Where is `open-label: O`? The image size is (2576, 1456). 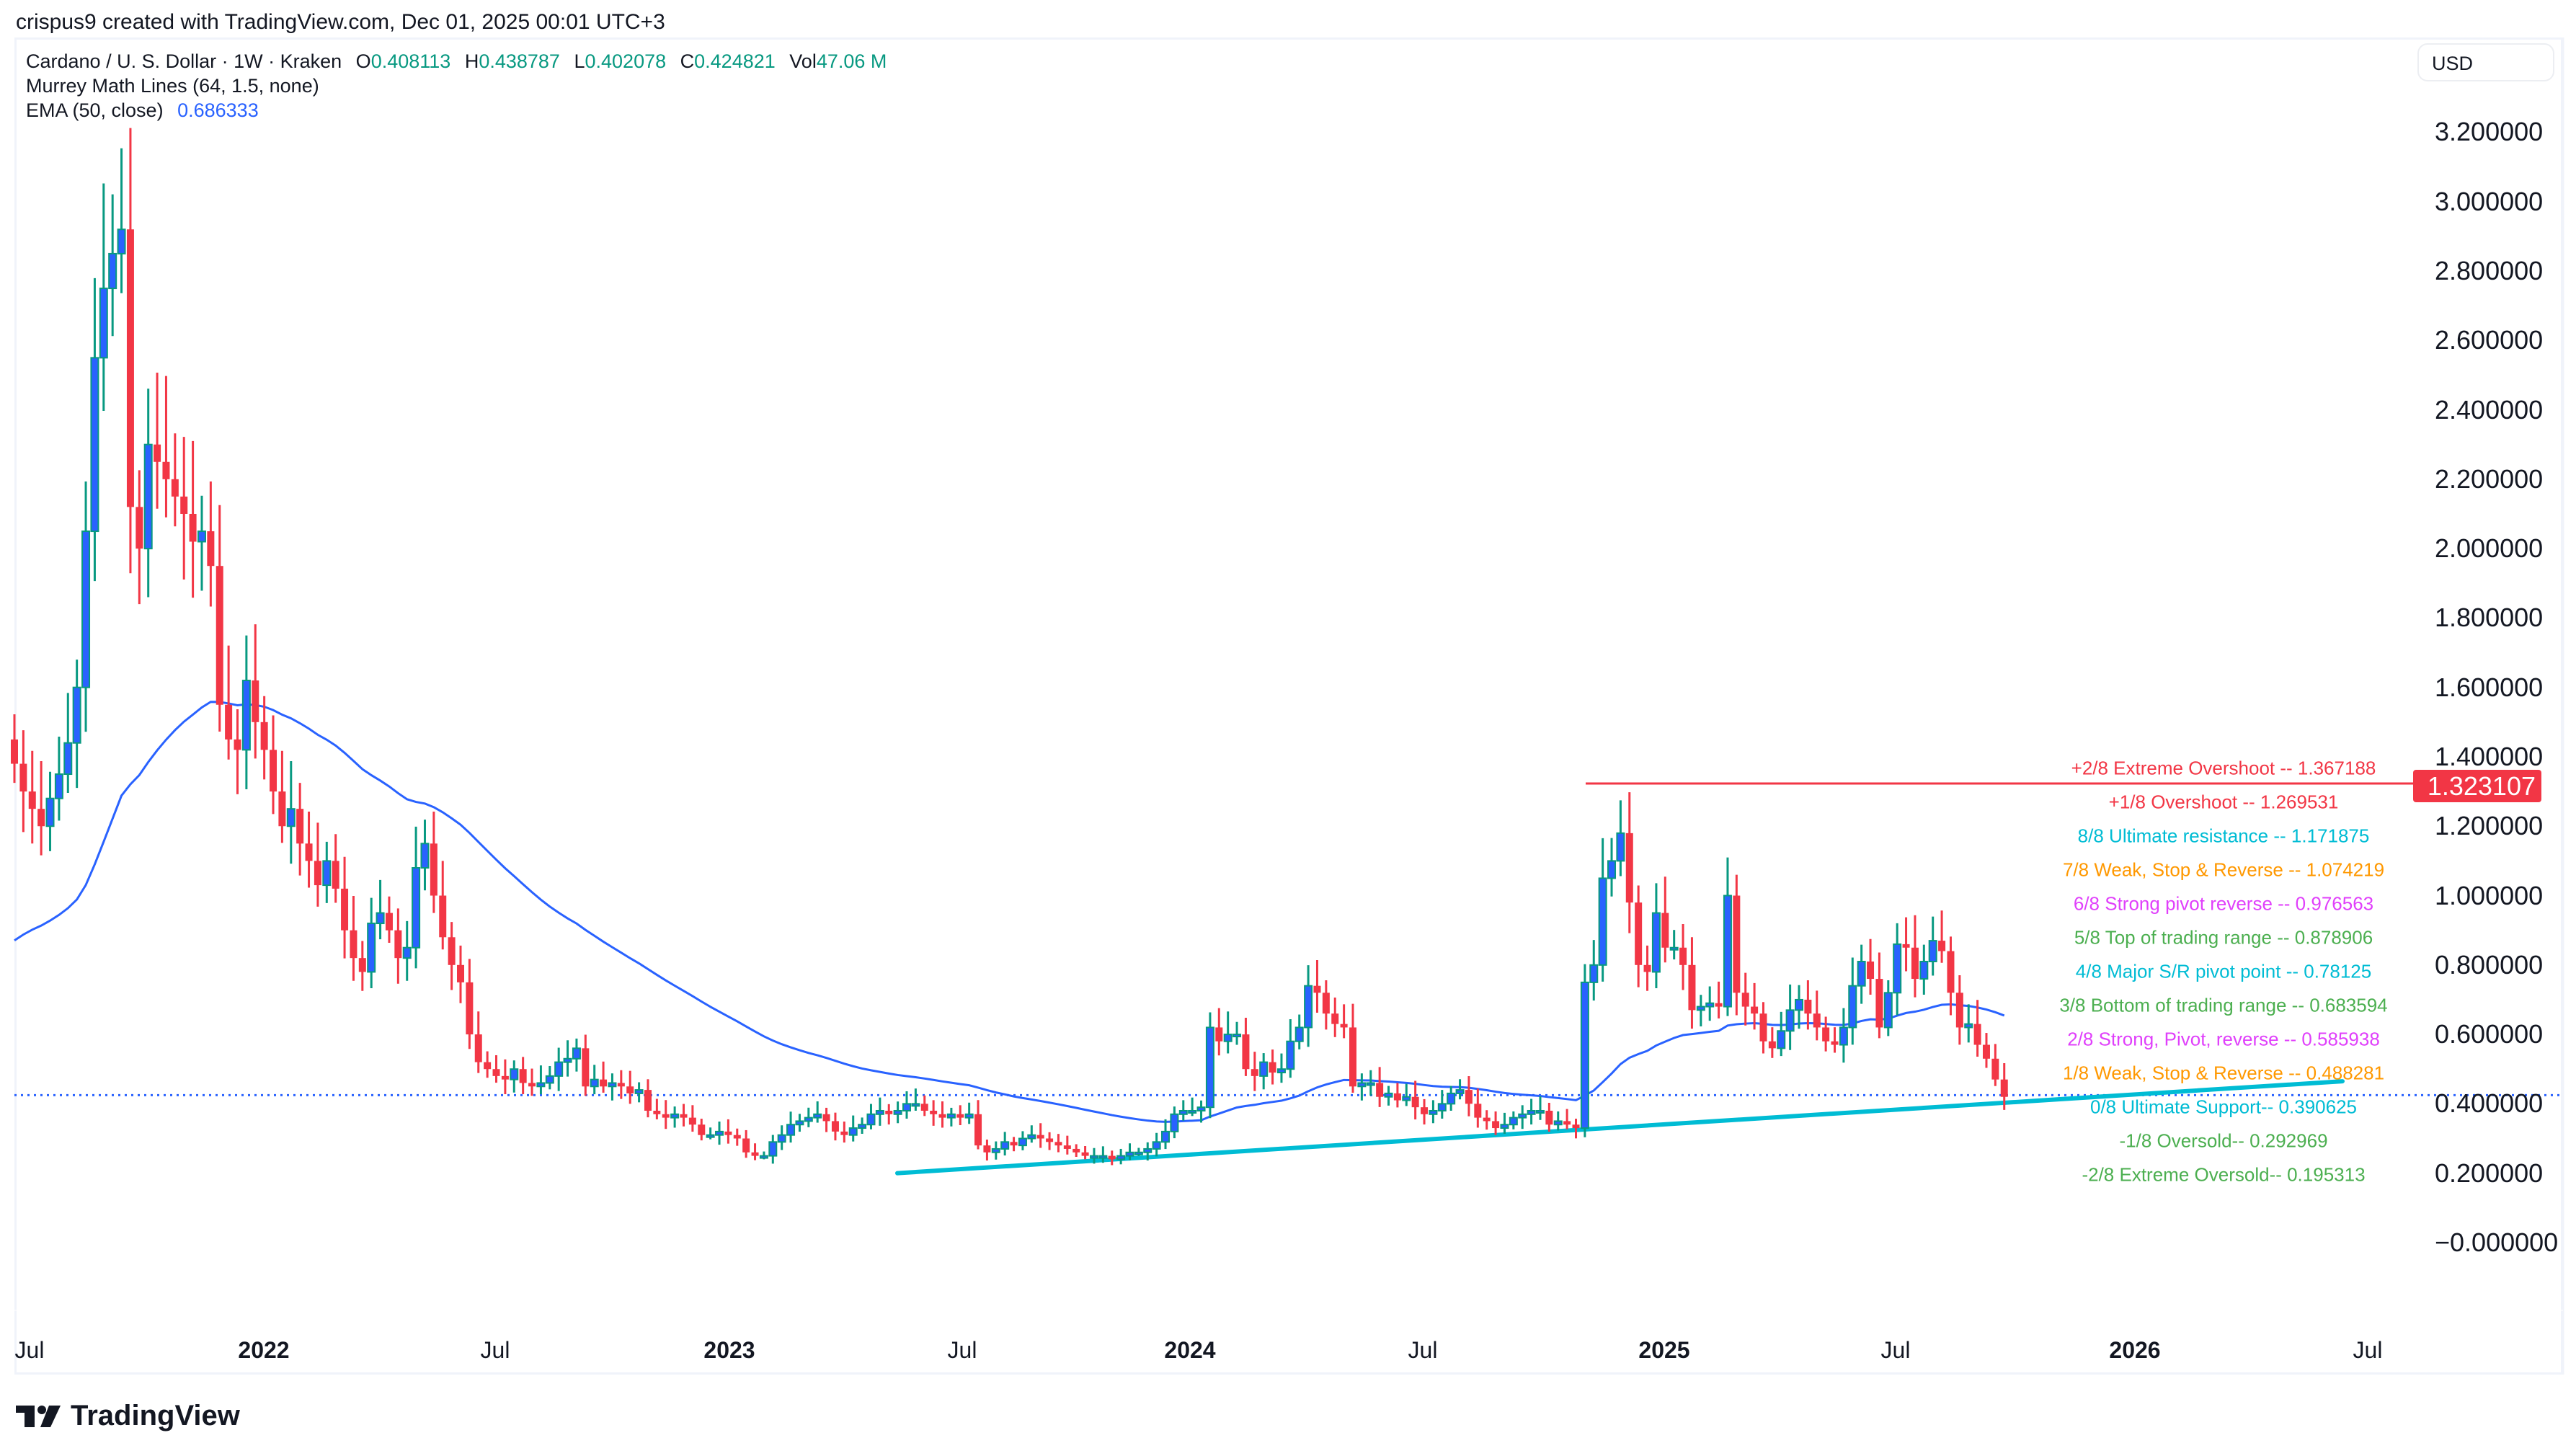
open-label: O is located at coordinates (363, 61).